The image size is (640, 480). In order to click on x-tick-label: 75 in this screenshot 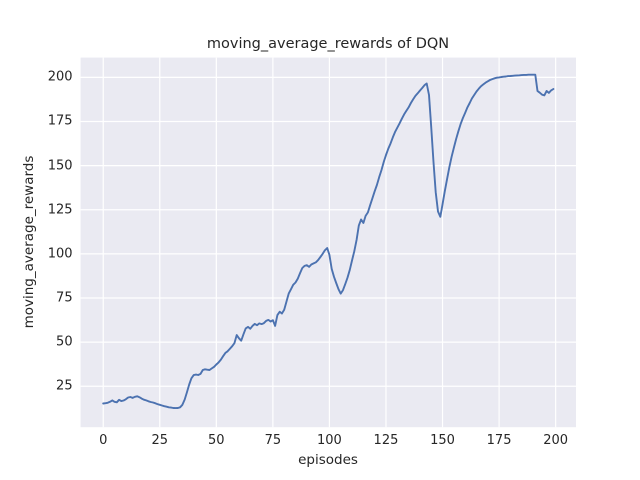, I will do `click(273, 441)`.